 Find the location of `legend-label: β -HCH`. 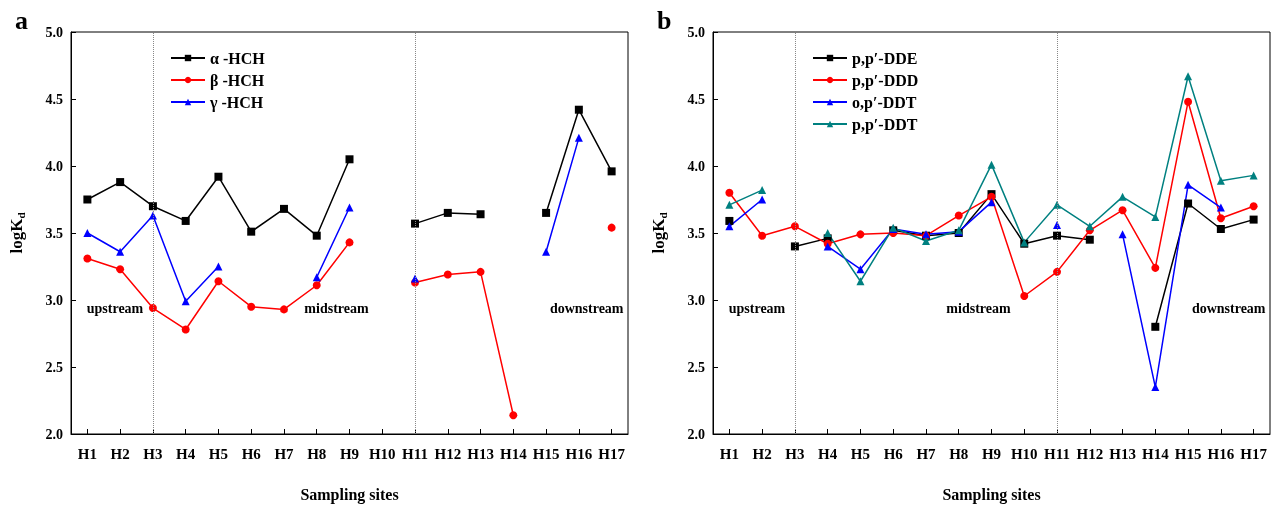

legend-label: β -HCH is located at coordinates (237, 80).